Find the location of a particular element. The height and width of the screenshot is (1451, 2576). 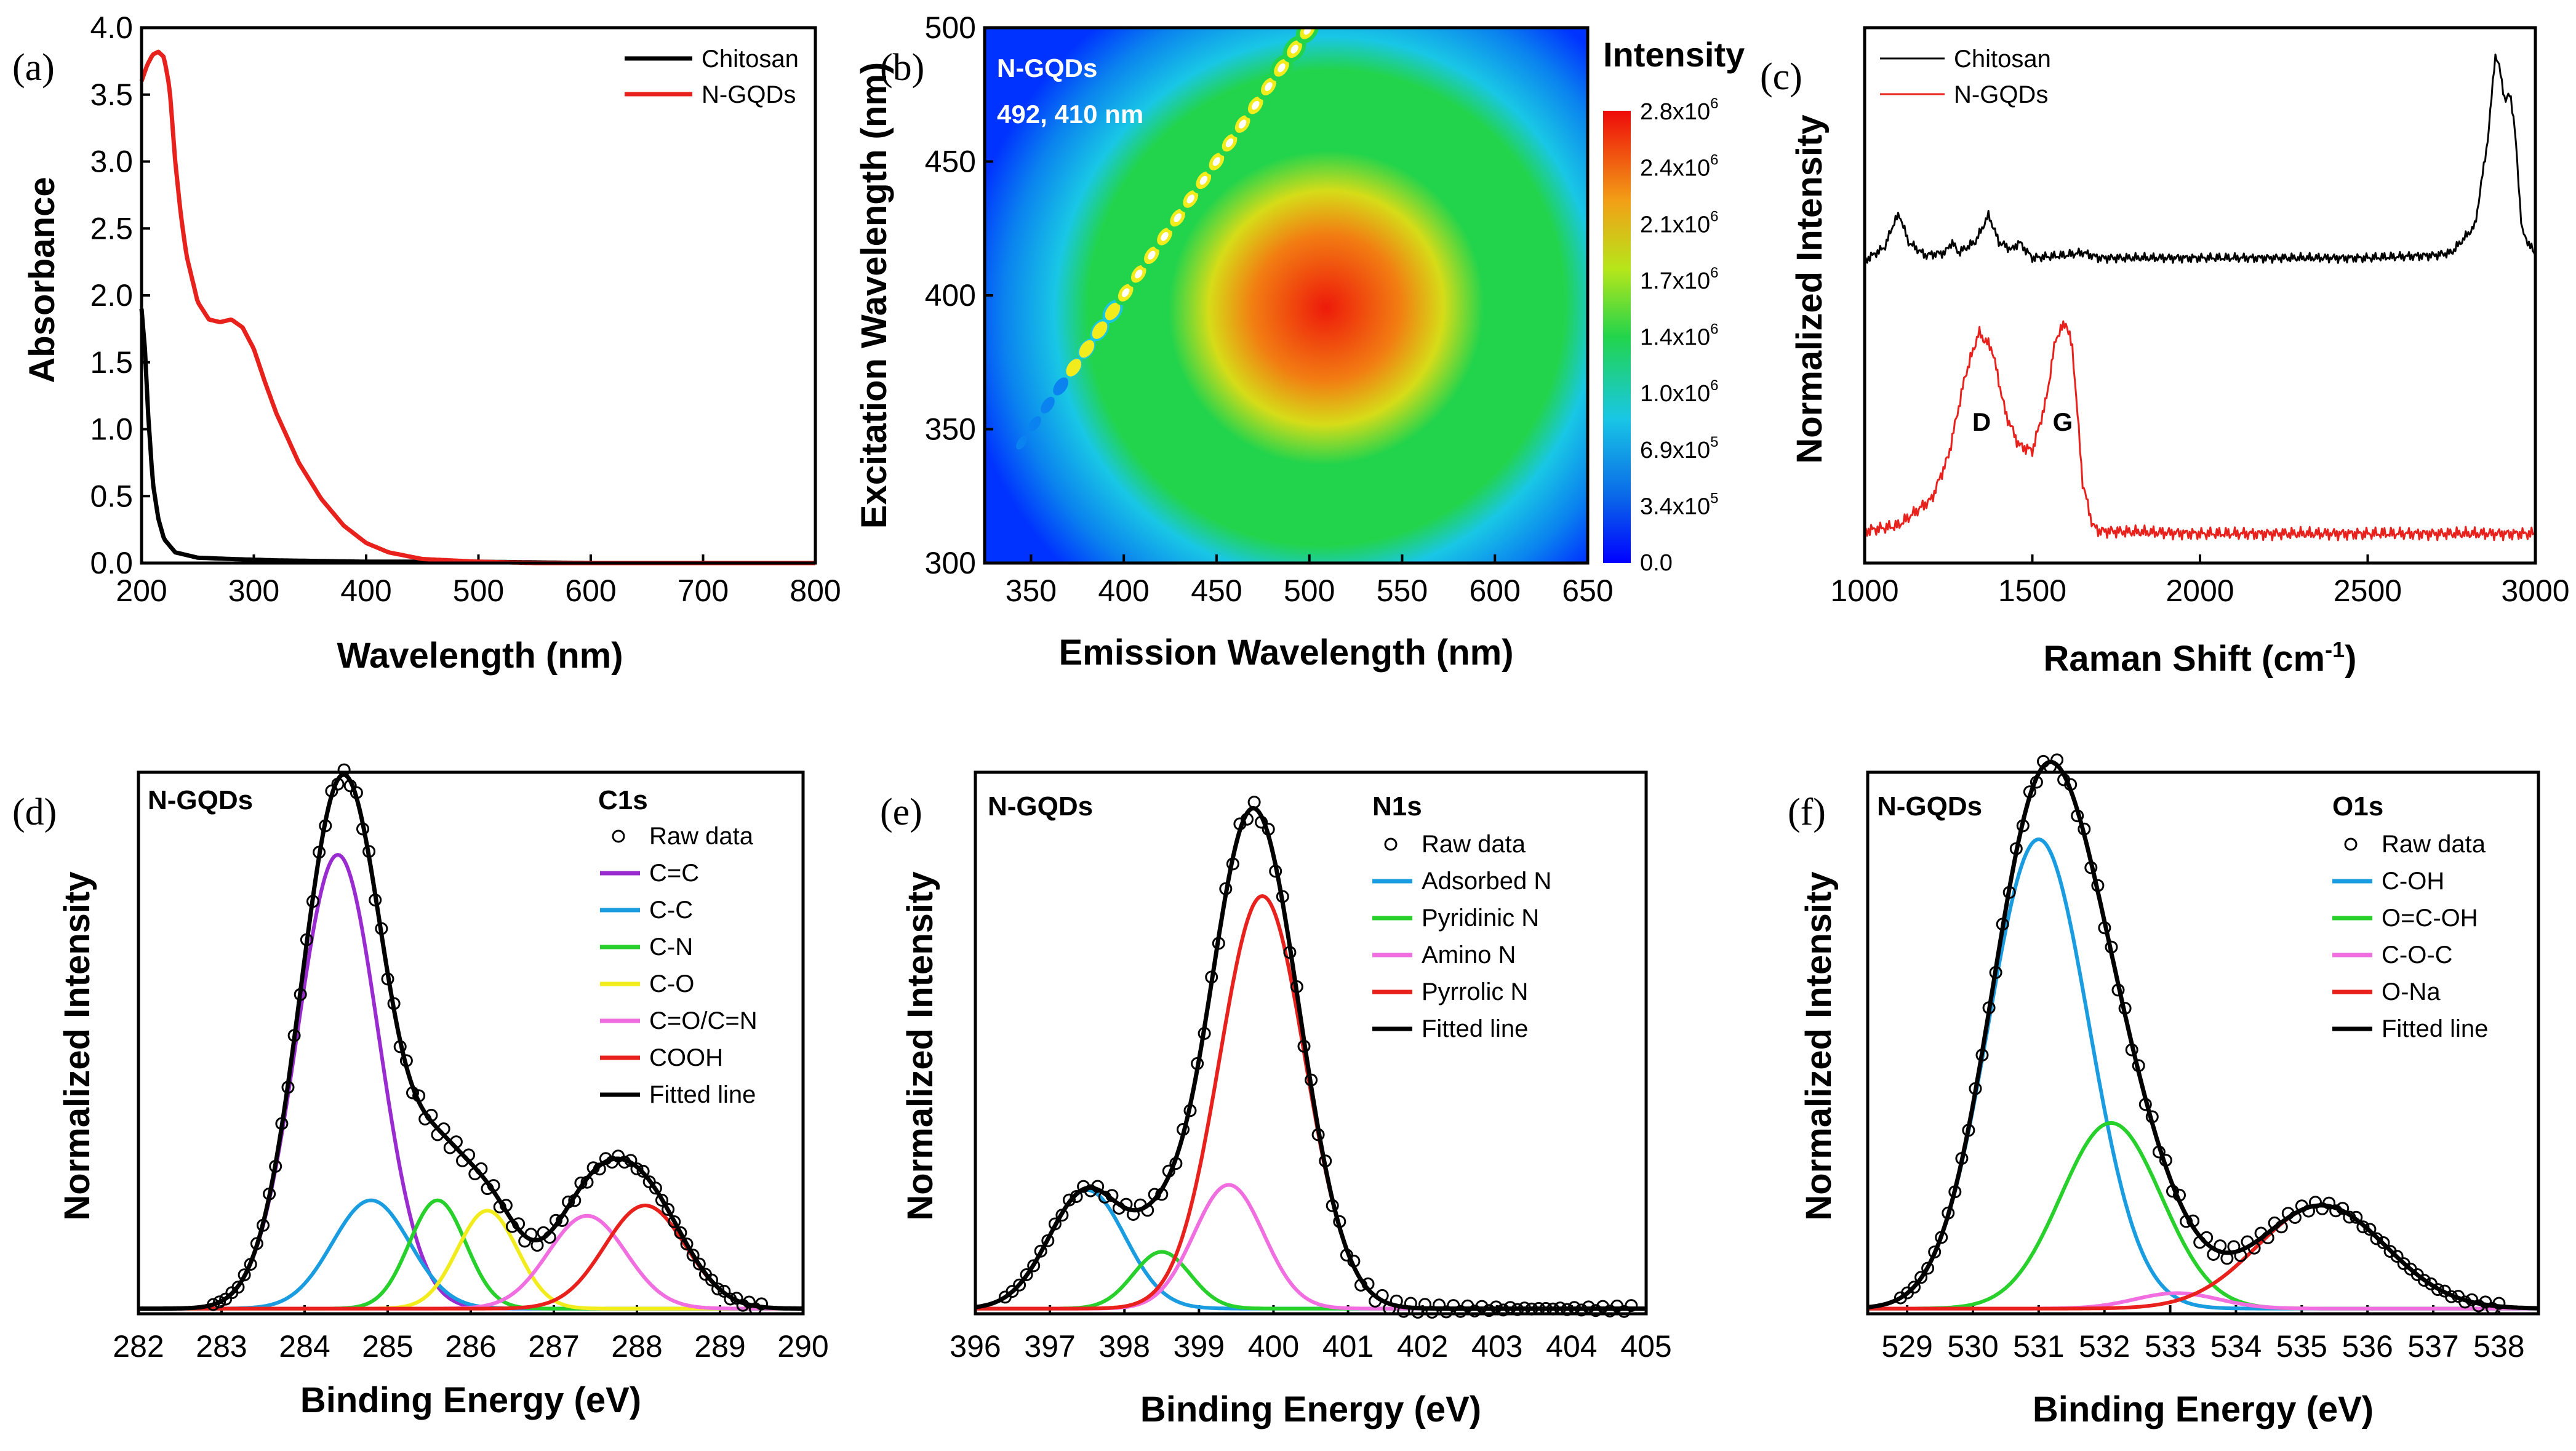

legend-marker-raw-data-e is located at coordinates (1391, 844).